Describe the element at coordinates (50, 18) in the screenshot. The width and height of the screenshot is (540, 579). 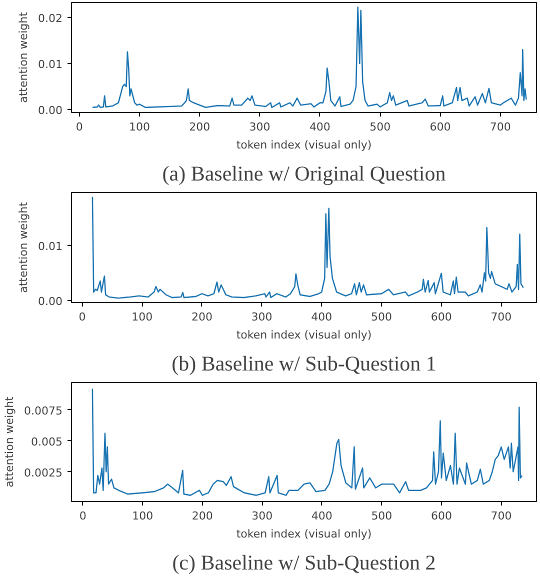
I see `y-tick-label: 0.02` at that location.